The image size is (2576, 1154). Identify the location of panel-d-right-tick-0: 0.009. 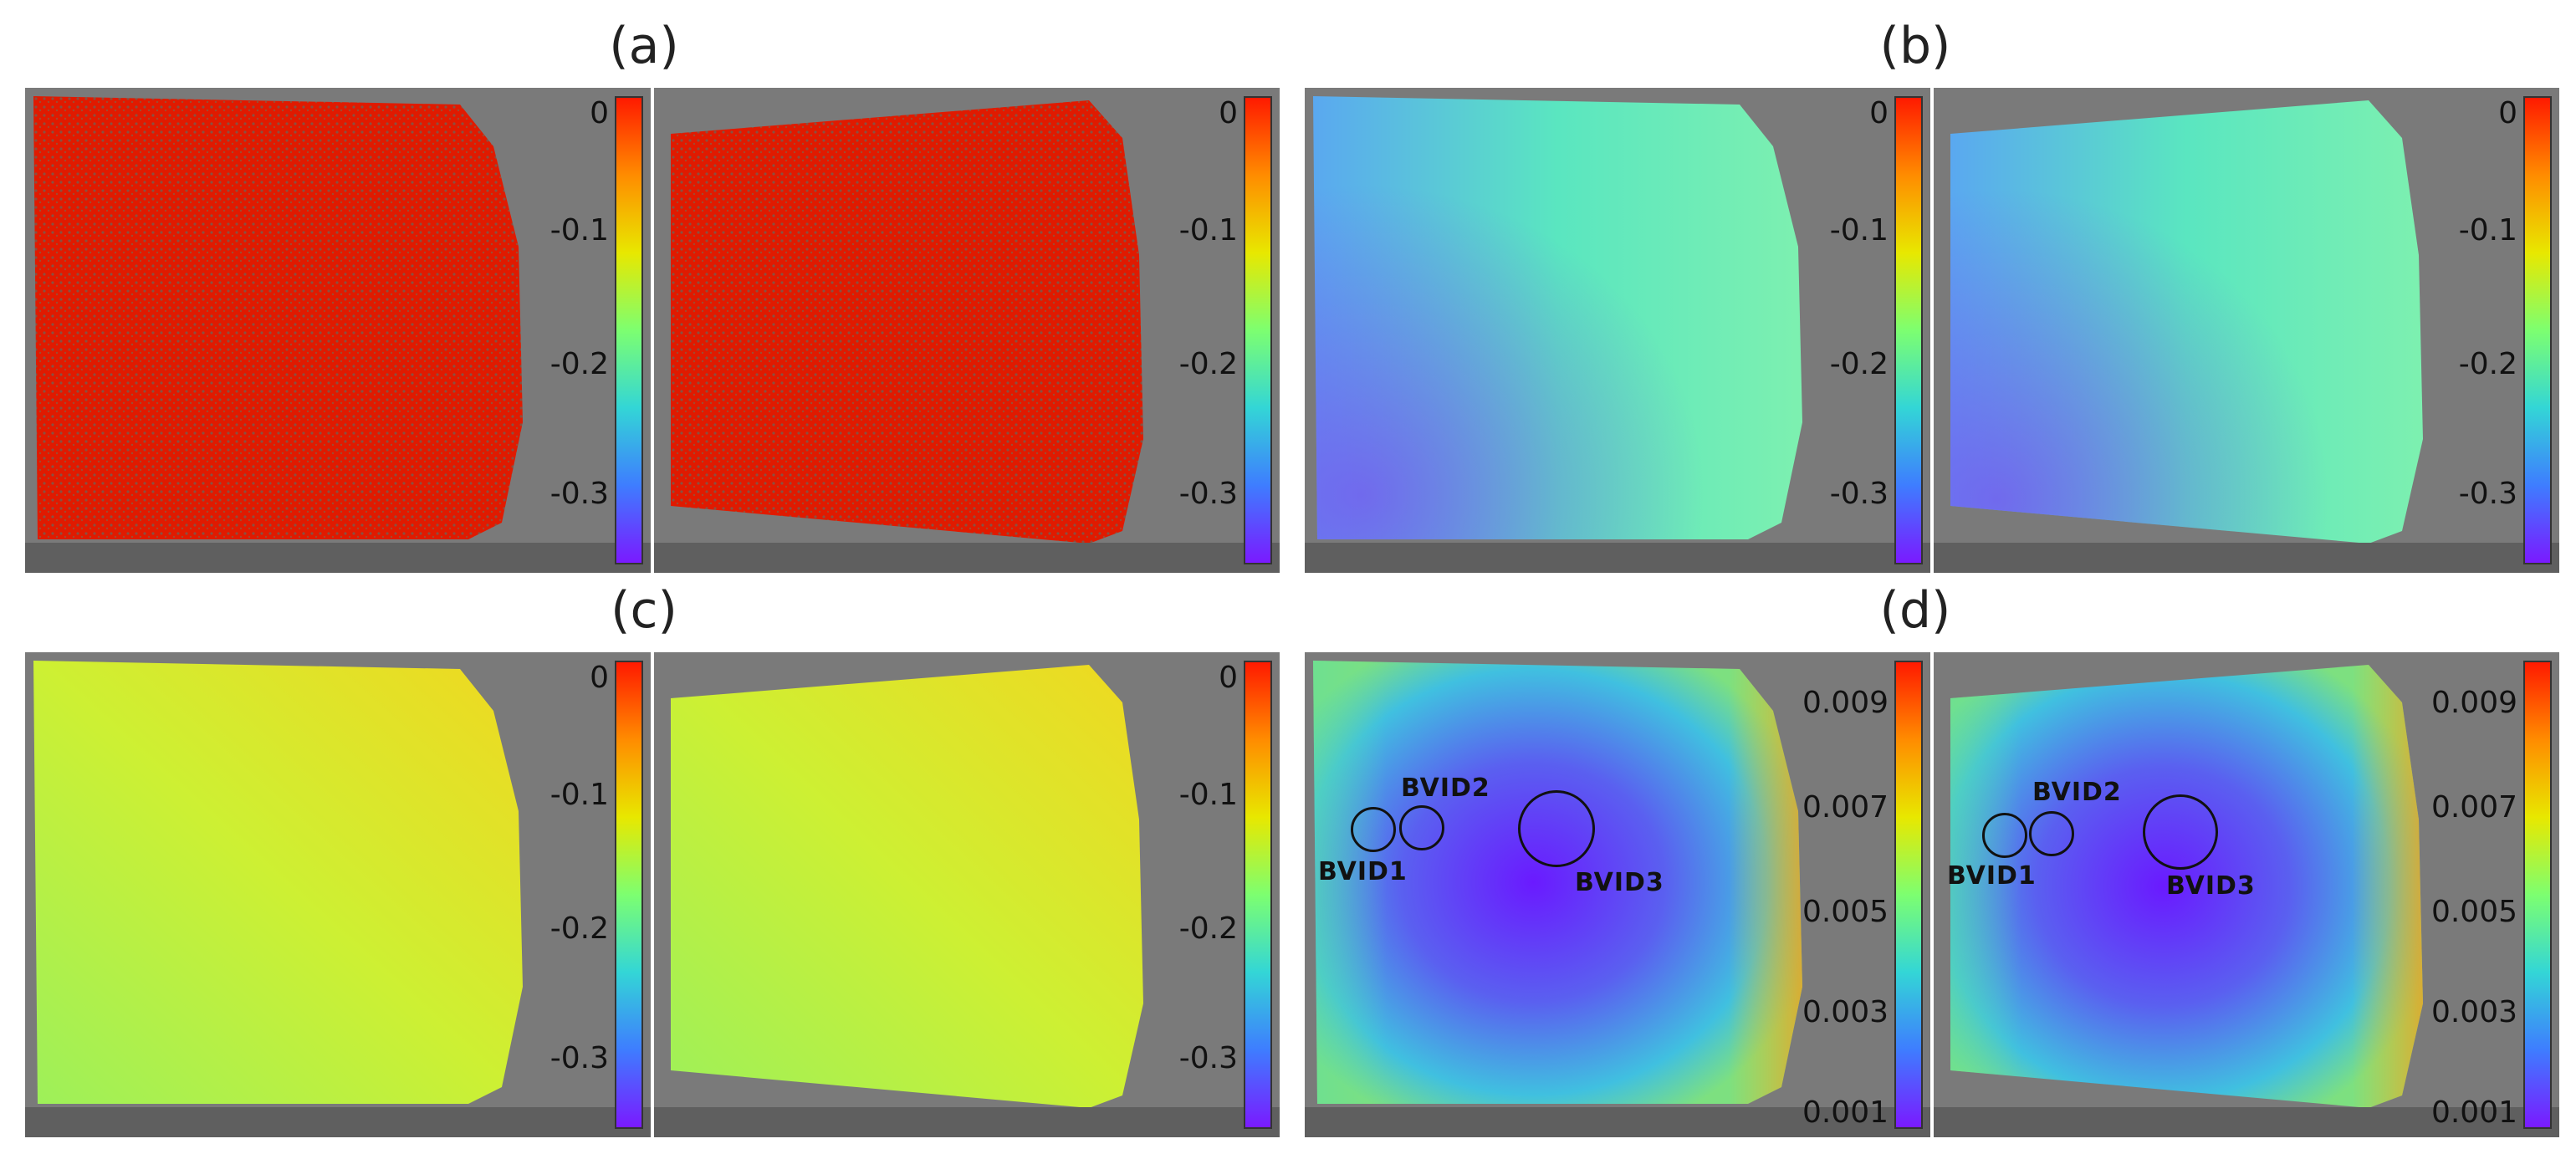
(2473, 703).